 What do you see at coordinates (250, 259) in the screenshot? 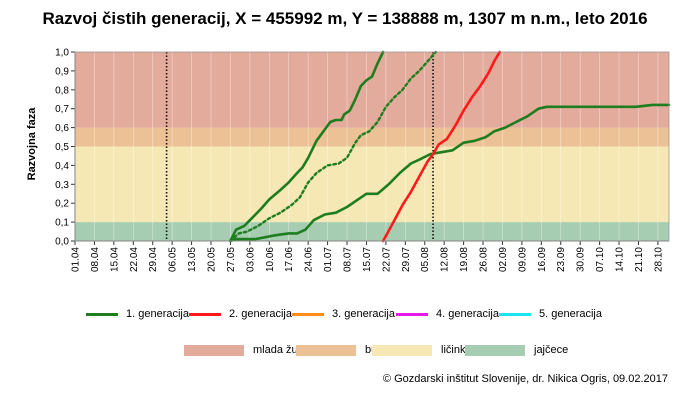
I see `x-tick-label: 03.06` at bounding box center [250, 259].